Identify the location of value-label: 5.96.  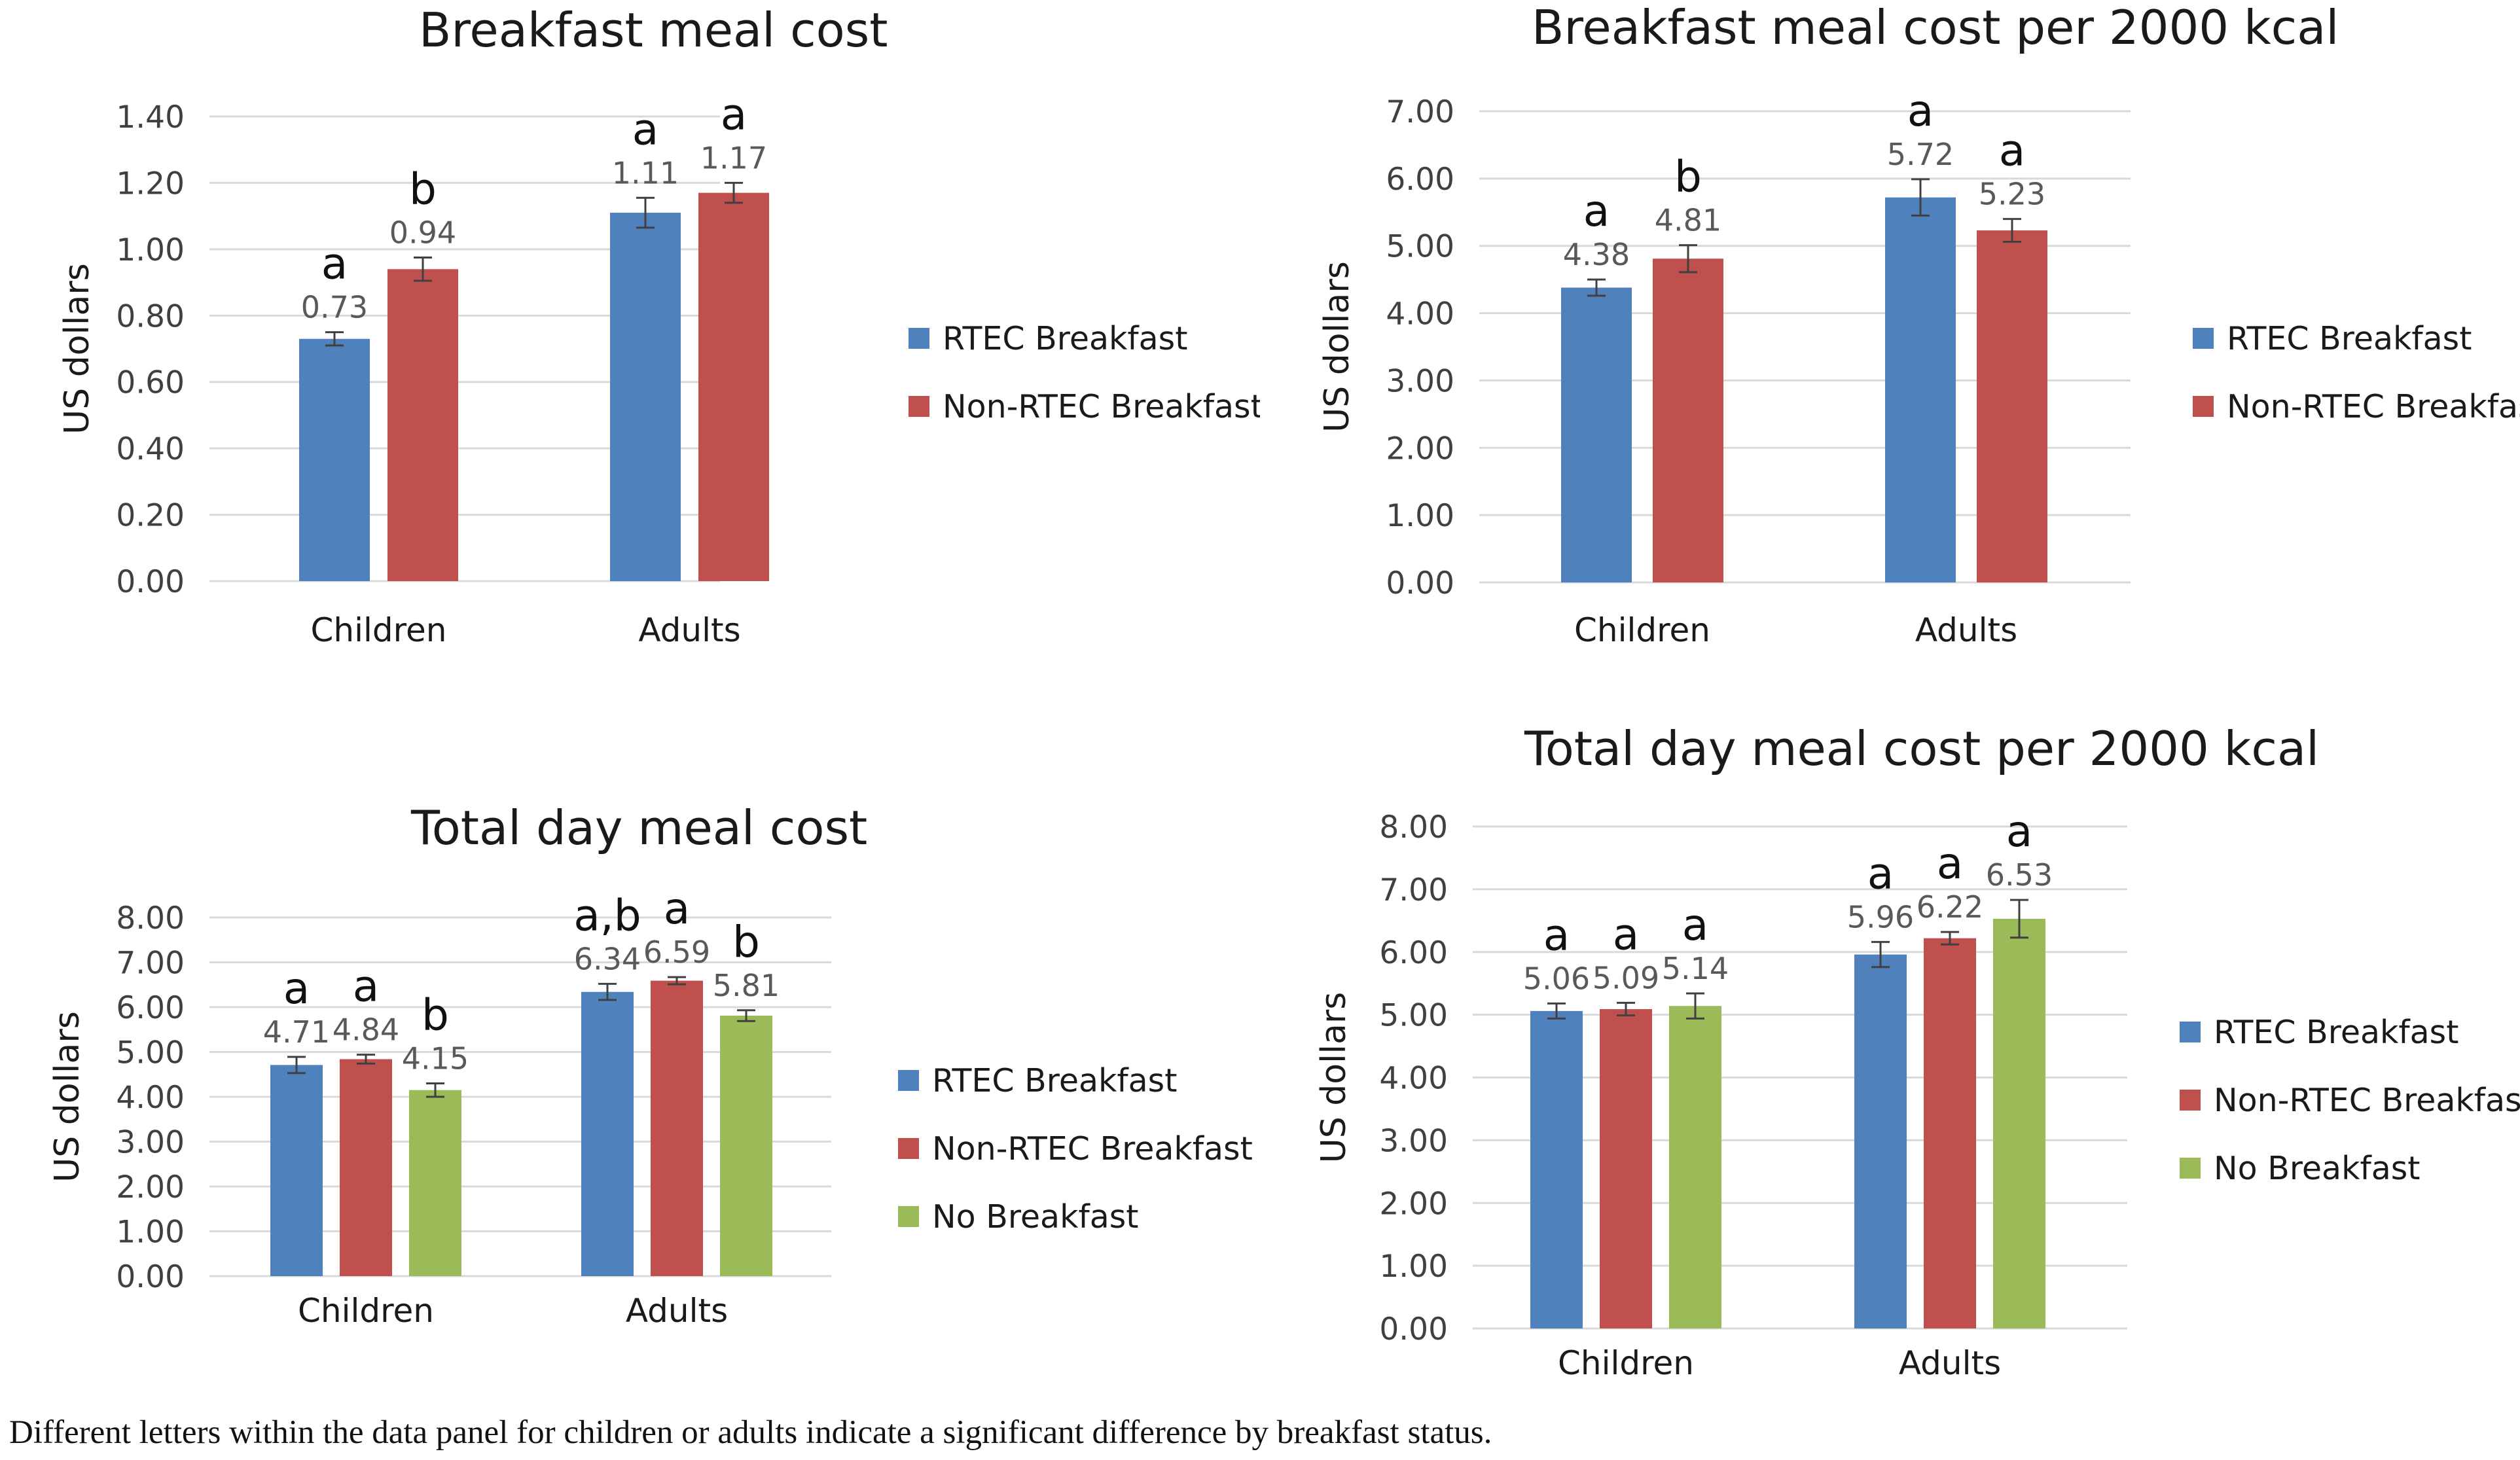
(1880, 917).